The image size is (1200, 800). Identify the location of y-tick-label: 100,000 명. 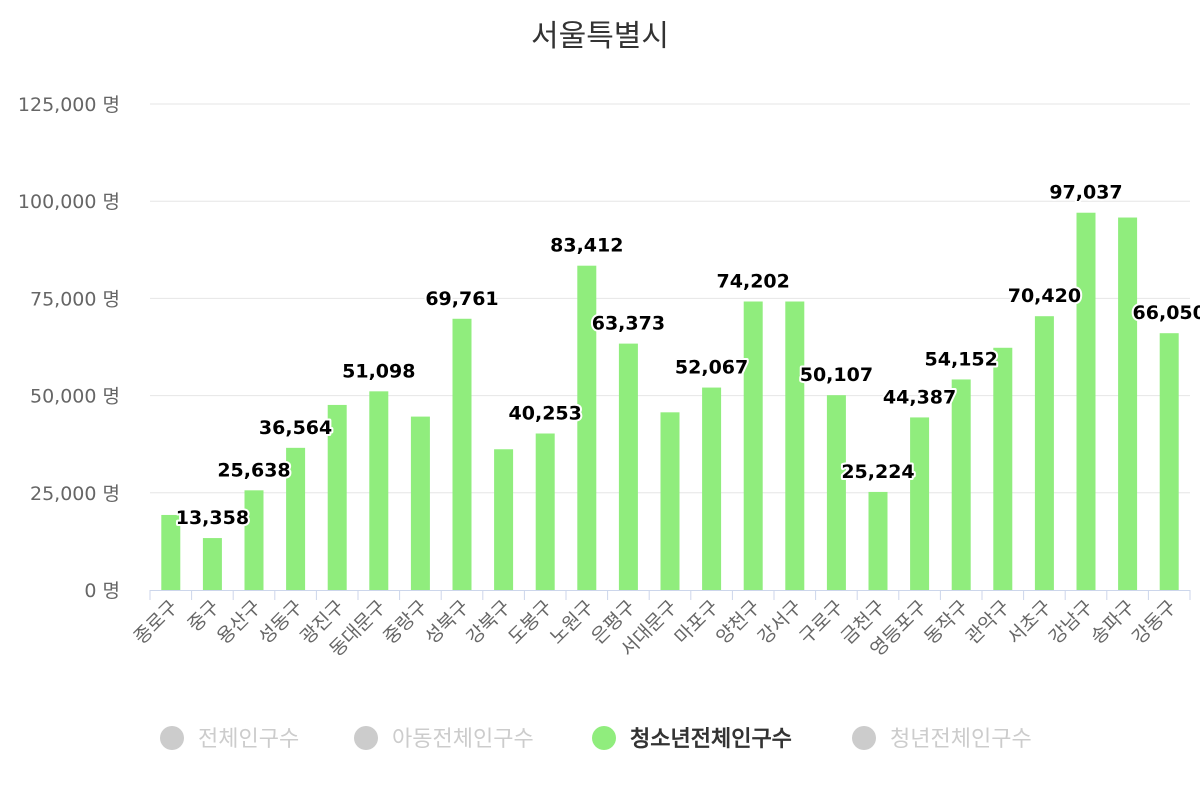
(69, 202).